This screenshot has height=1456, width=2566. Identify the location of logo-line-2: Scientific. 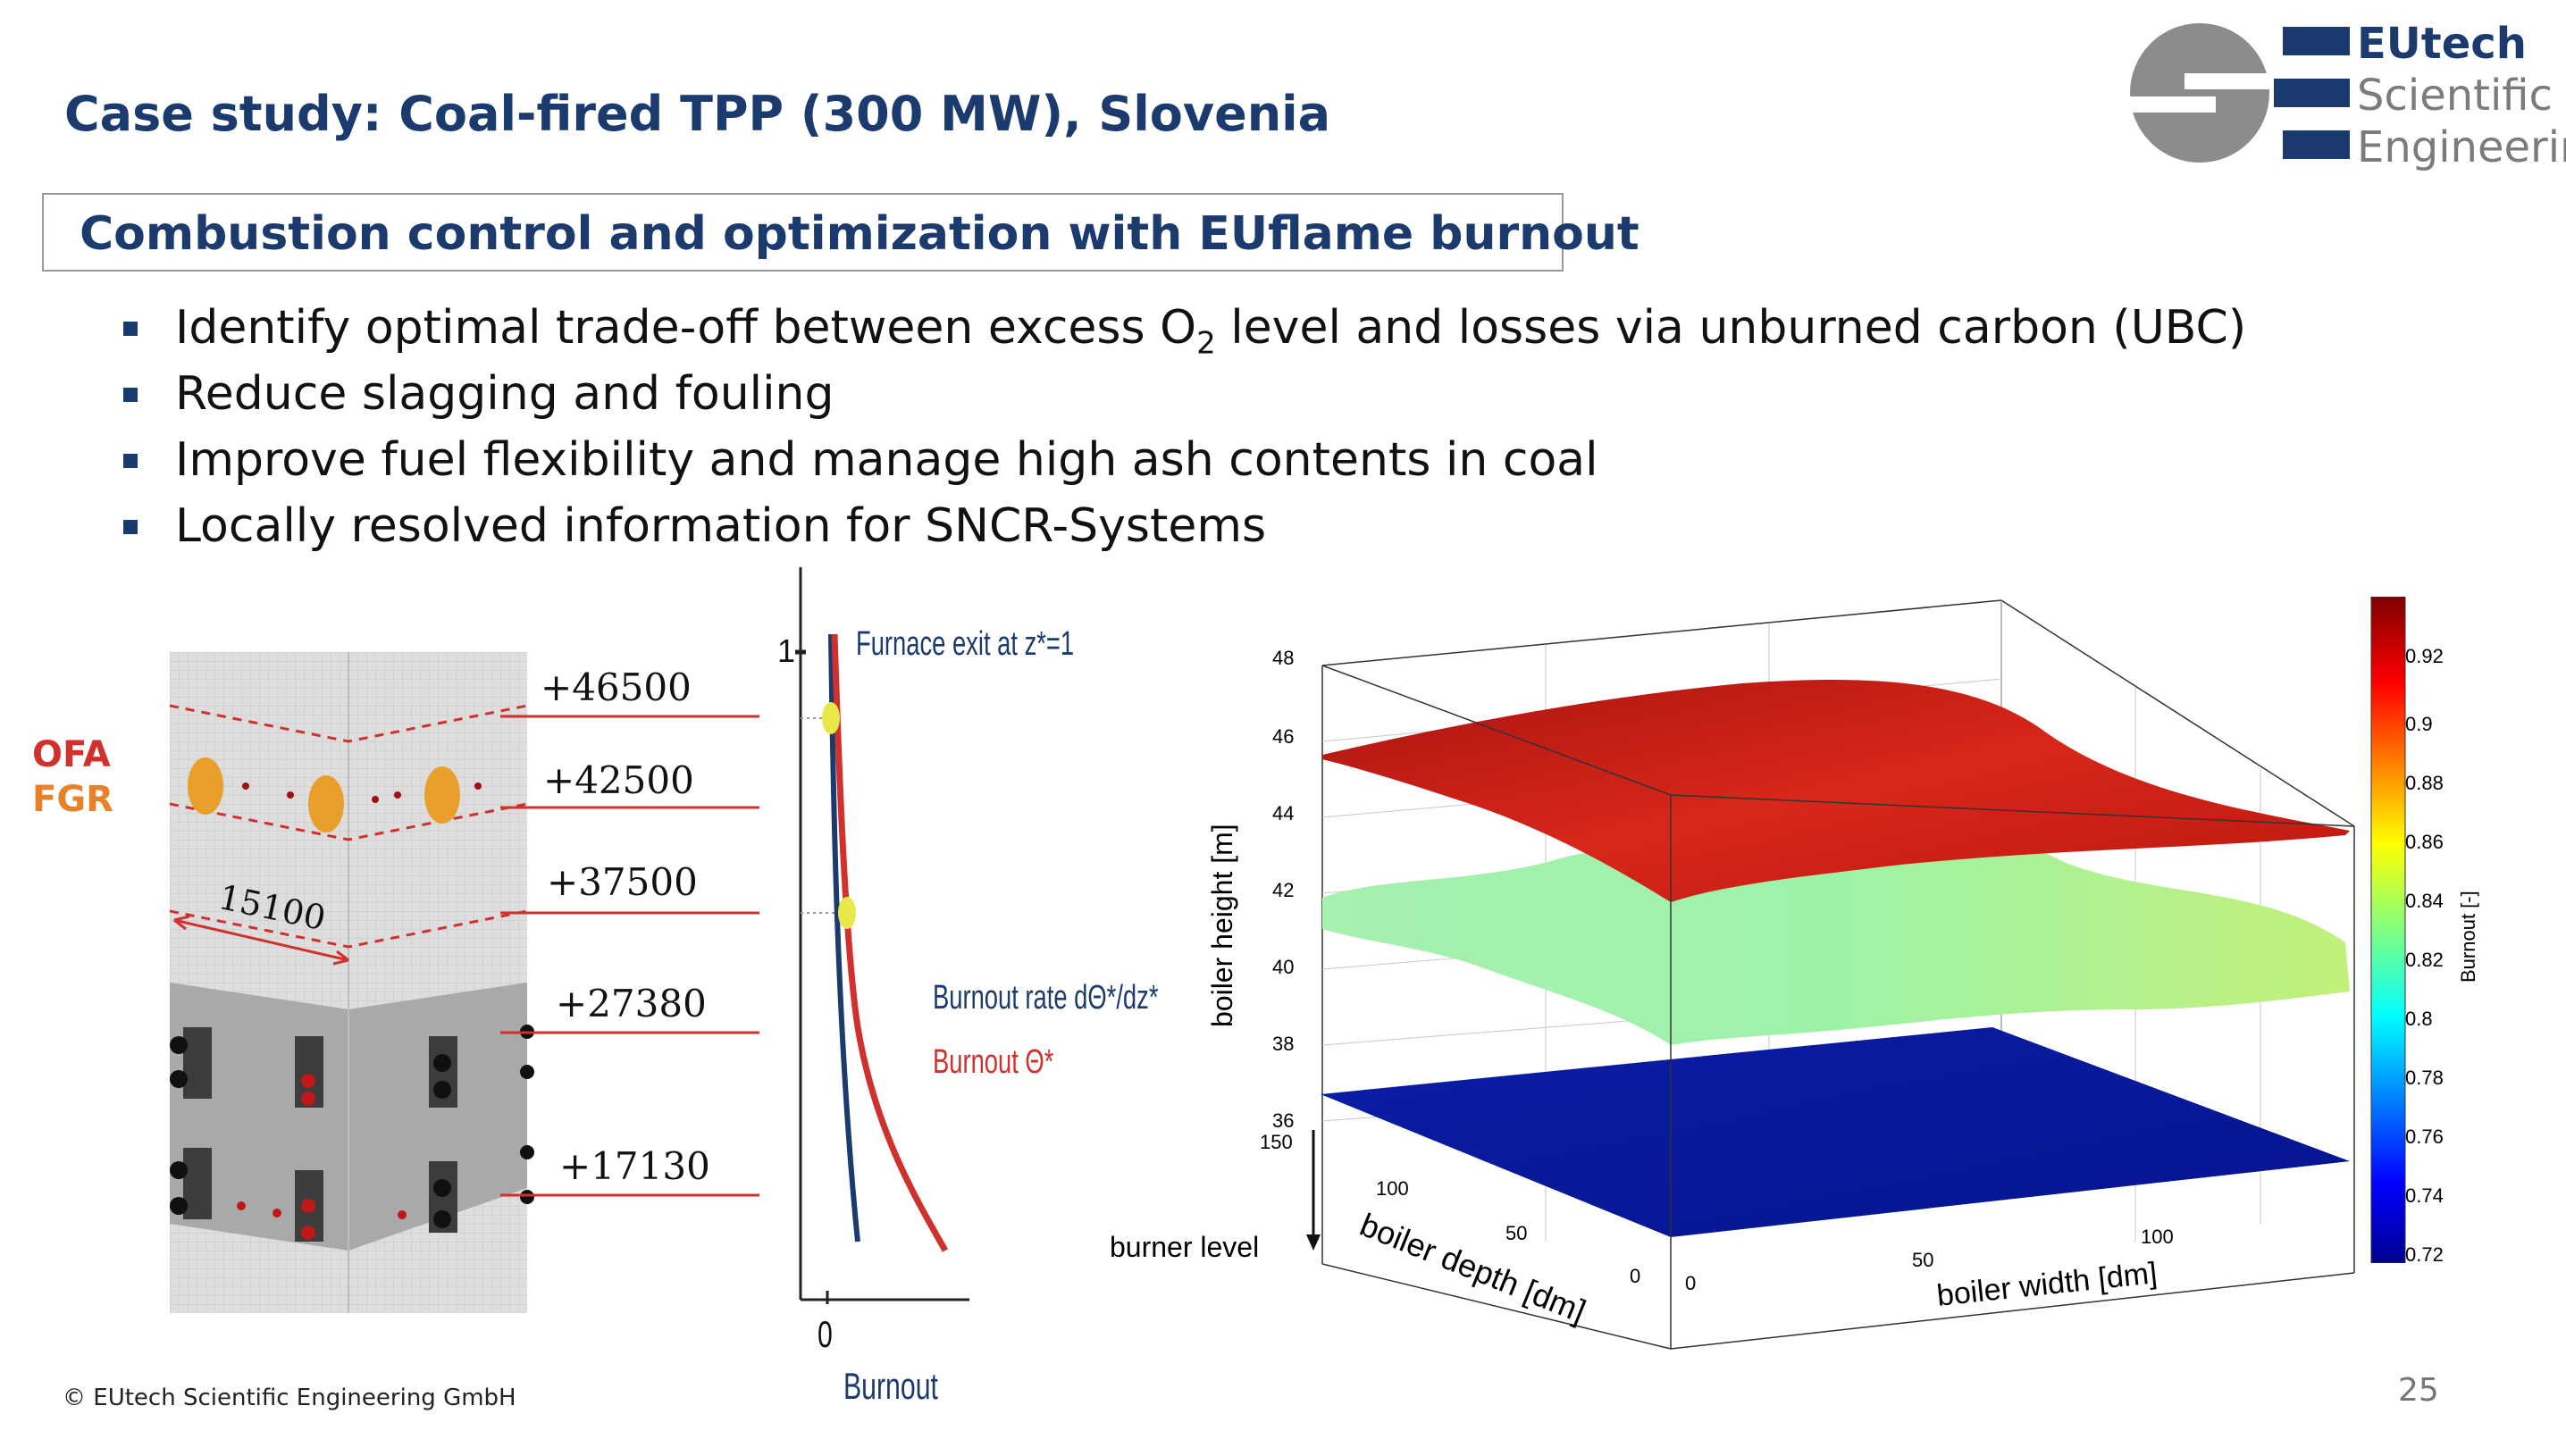
(2455, 96).